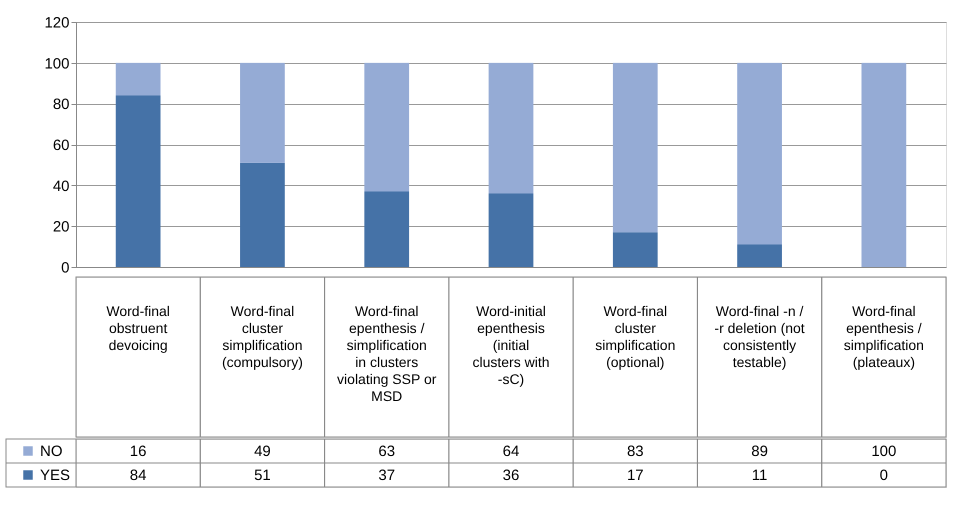 The width and height of the screenshot is (966, 529). Describe the element at coordinates (262, 336) in the screenshot. I see `x-tick-label: Word-final cluster simplification (compulsory)` at that location.